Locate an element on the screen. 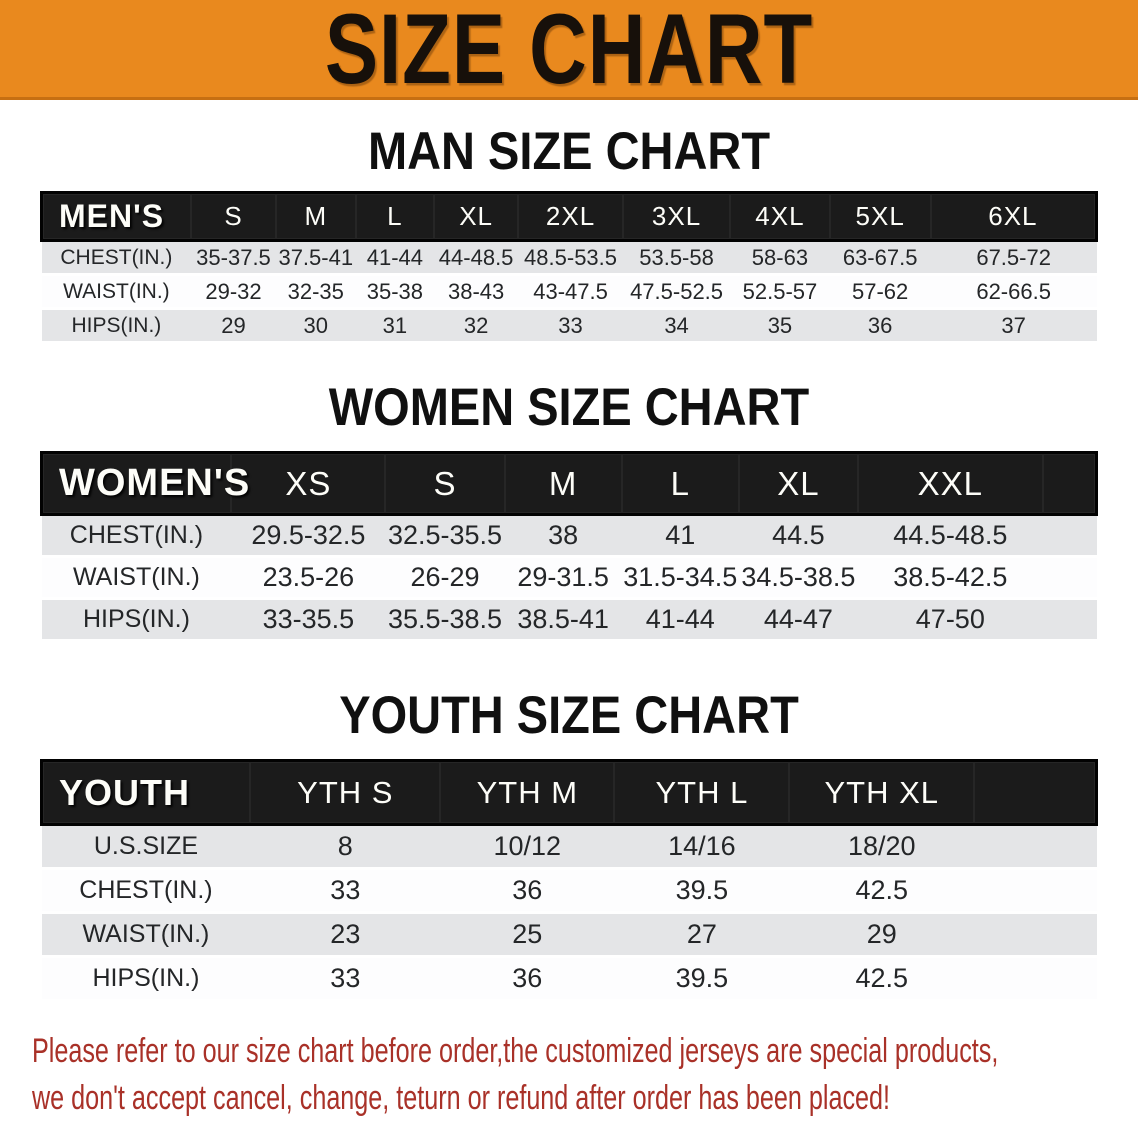  size-value-cell: 44-47 is located at coordinates (798, 619).